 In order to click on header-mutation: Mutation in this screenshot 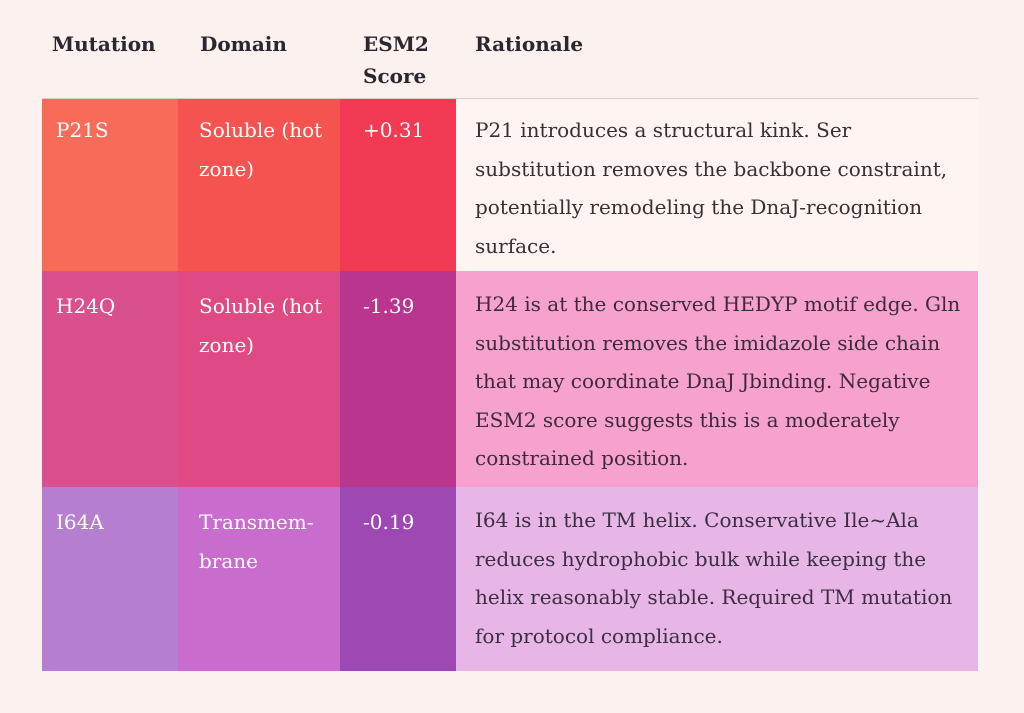, I will do `click(104, 44)`.